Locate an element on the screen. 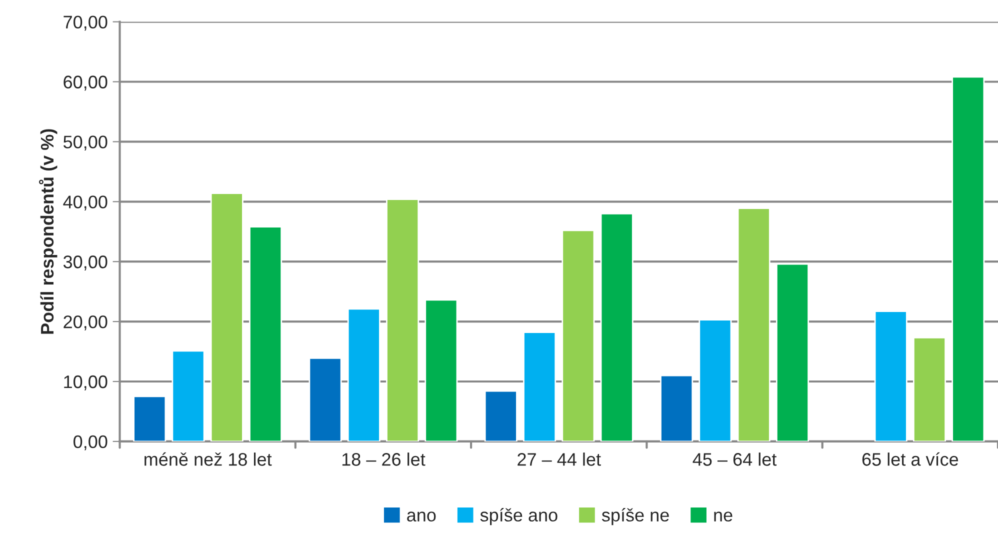  legend-label: ano is located at coordinates (421, 517).